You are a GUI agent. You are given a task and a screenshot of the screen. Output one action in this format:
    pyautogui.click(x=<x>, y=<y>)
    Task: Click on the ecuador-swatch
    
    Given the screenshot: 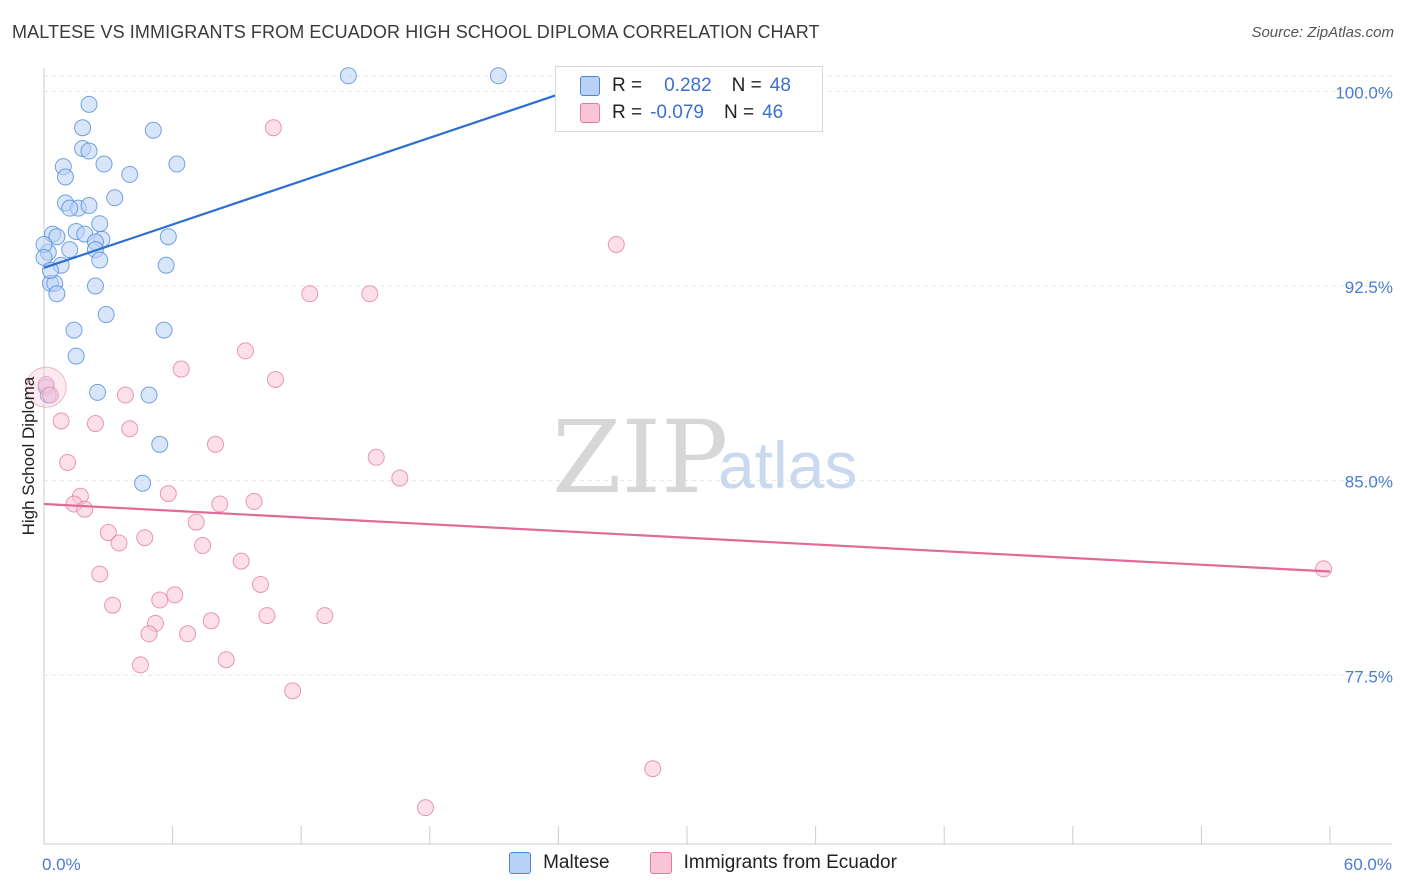 What is the action you would take?
    pyautogui.click(x=590, y=113)
    